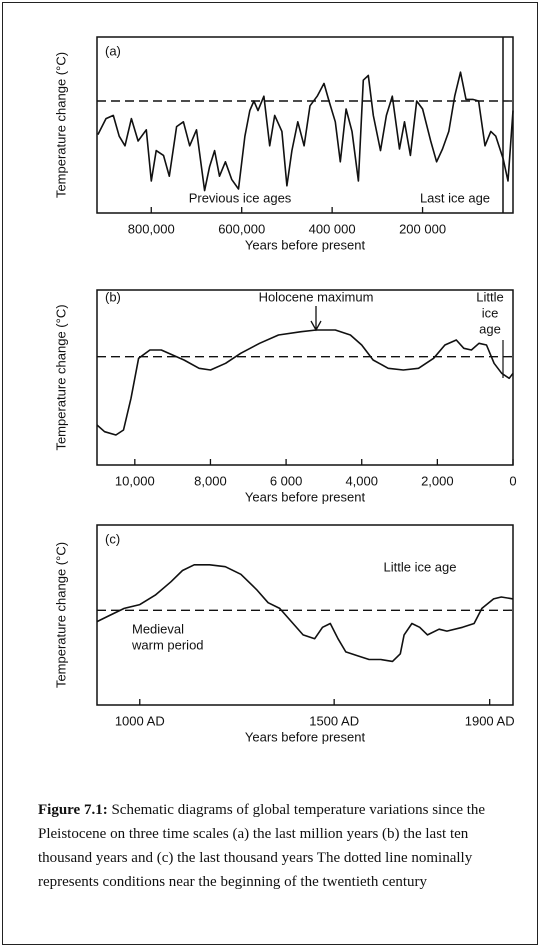 The width and height of the screenshot is (542, 949). I want to click on caption-label: Figure 7.1:, so click(73, 810).